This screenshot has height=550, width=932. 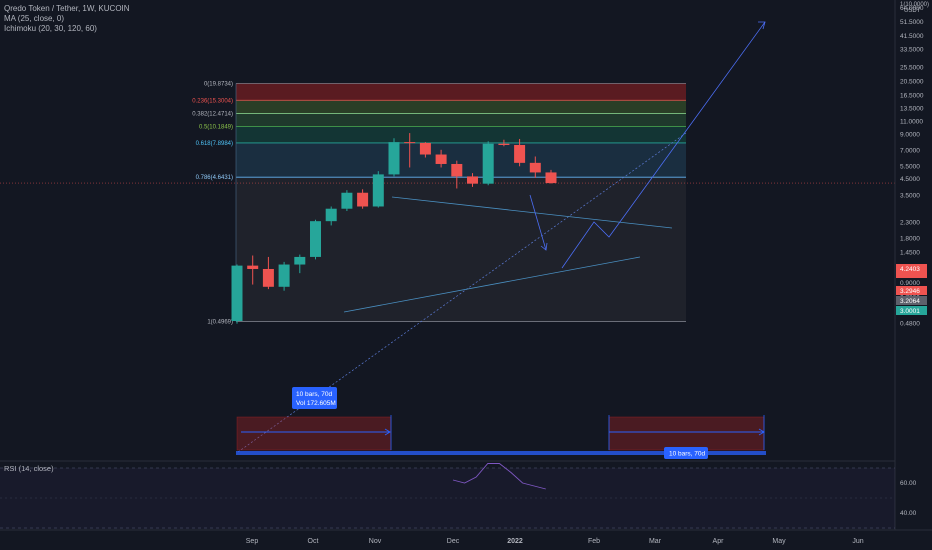 What do you see at coordinates (50, 28) in the screenshot?
I see `legend-ichimoku: Ichimoku (20, 30, 120, 60)` at bounding box center [50, 28].